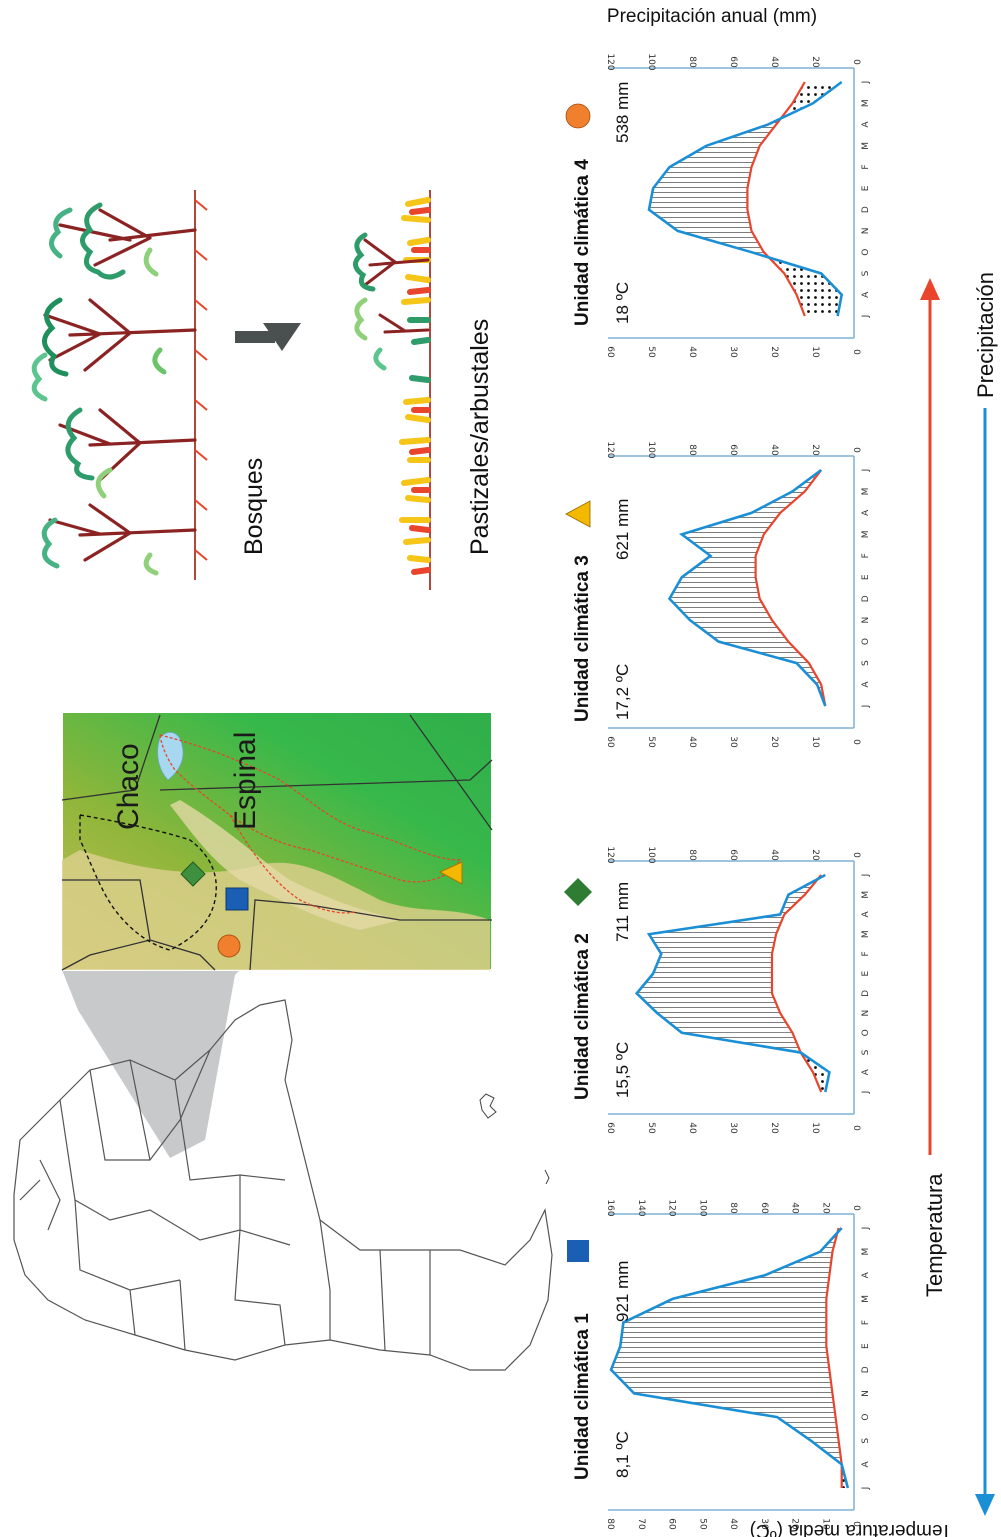  What do you see at coordinates (866, 973) in the screenshot?
I see `month-label: E` at bounding box center [866, 973].